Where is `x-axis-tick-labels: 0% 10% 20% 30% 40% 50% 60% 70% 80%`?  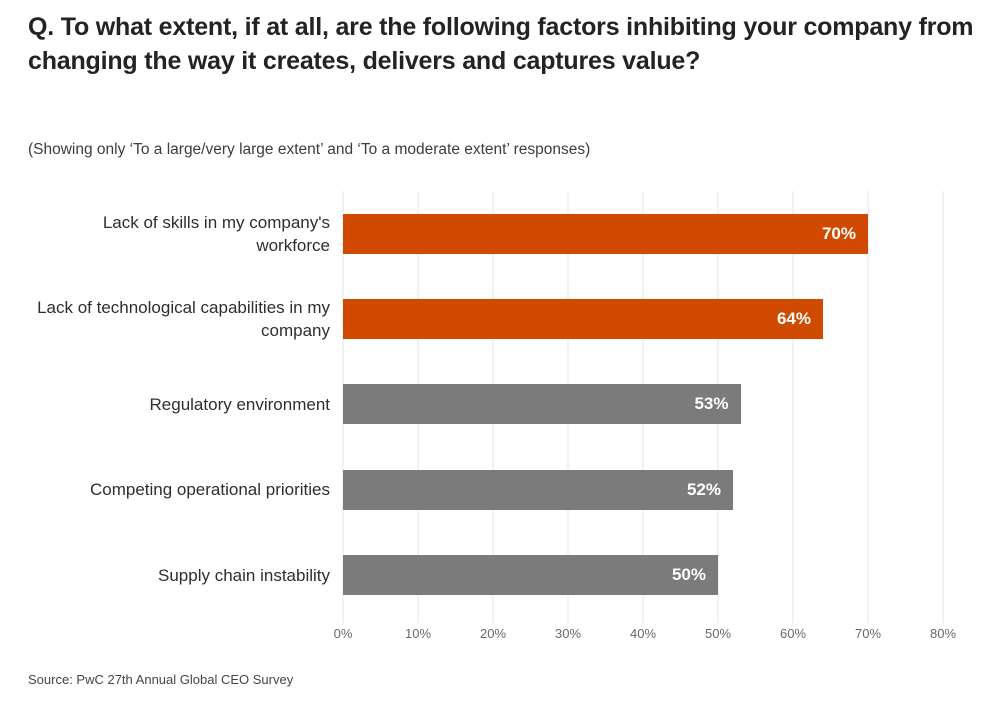
x-axis-tick-labels: 0% 10% 20% 30% 40% 50% 60% 70% 80% is located at coordinates (645, 634).